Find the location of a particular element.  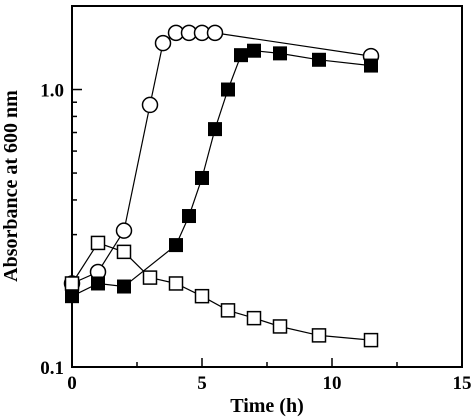

y-tick-label: 1.0 is located at coordinates (52, 91).